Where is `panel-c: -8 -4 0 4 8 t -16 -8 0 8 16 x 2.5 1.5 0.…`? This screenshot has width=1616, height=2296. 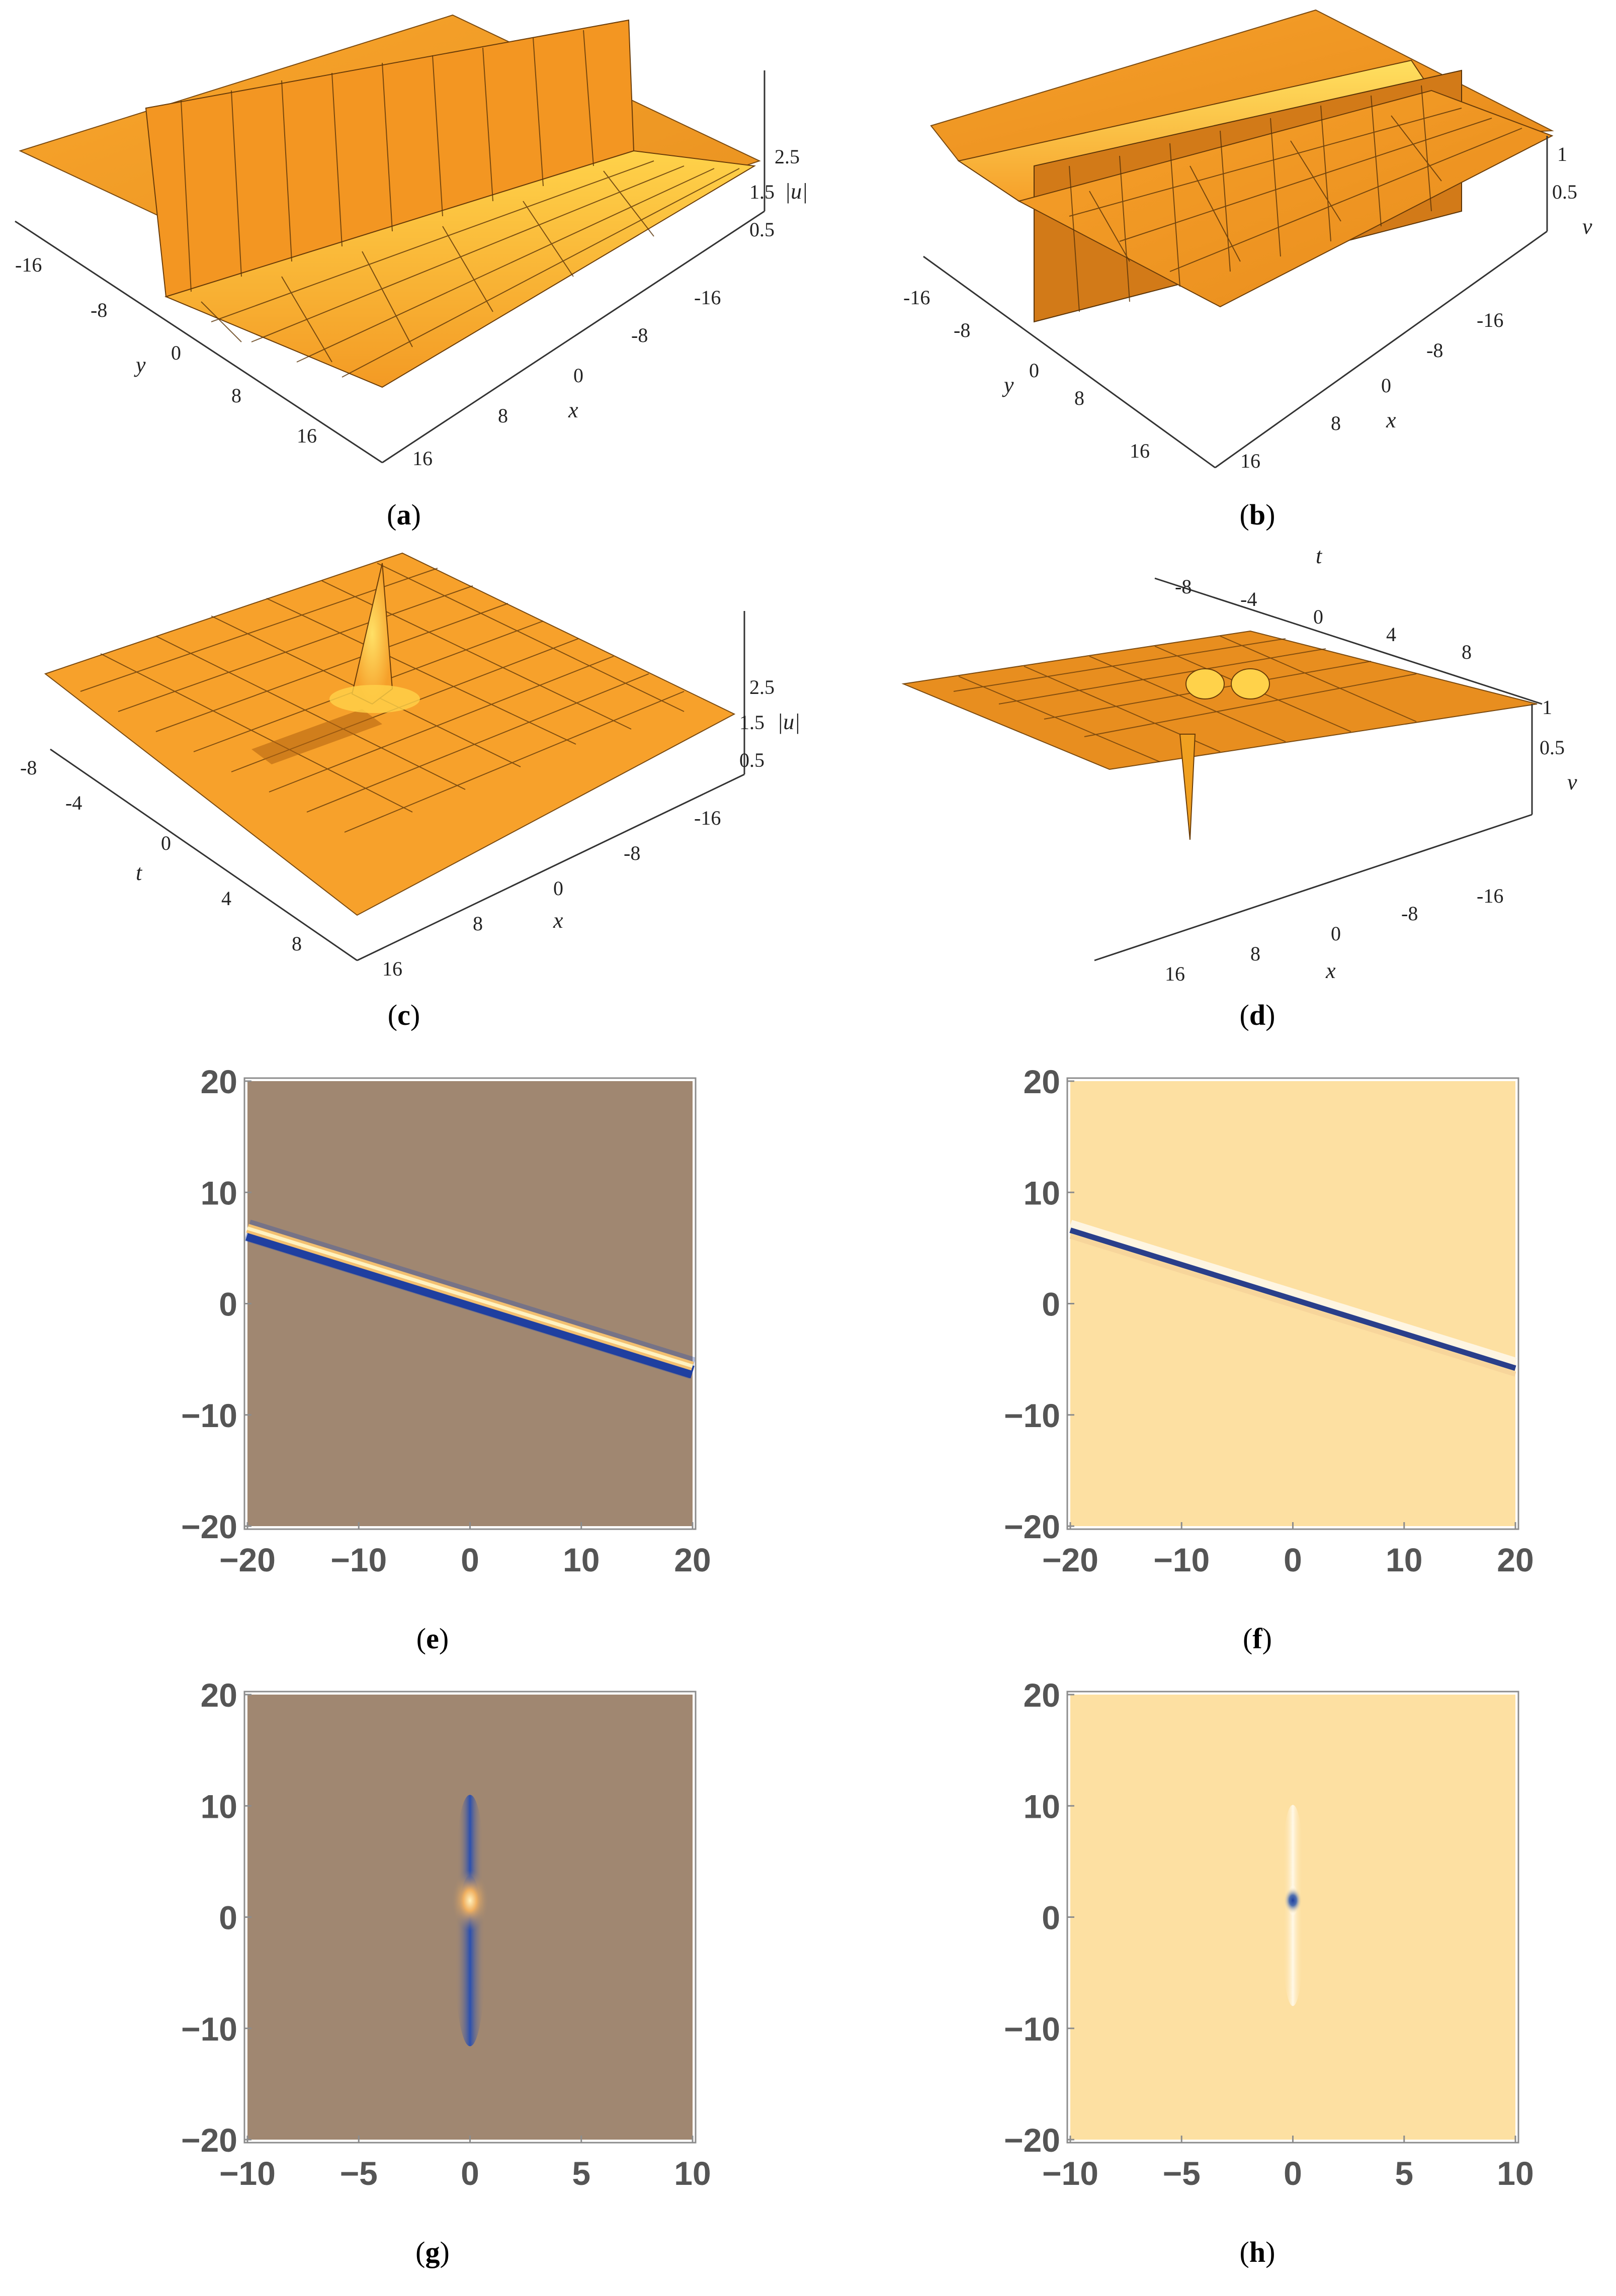 panel-c: -8 -4 0 4 8 t -16 -8 0 8 16 x 2.5 1.5 0.… is located at coordinates (404, 769).